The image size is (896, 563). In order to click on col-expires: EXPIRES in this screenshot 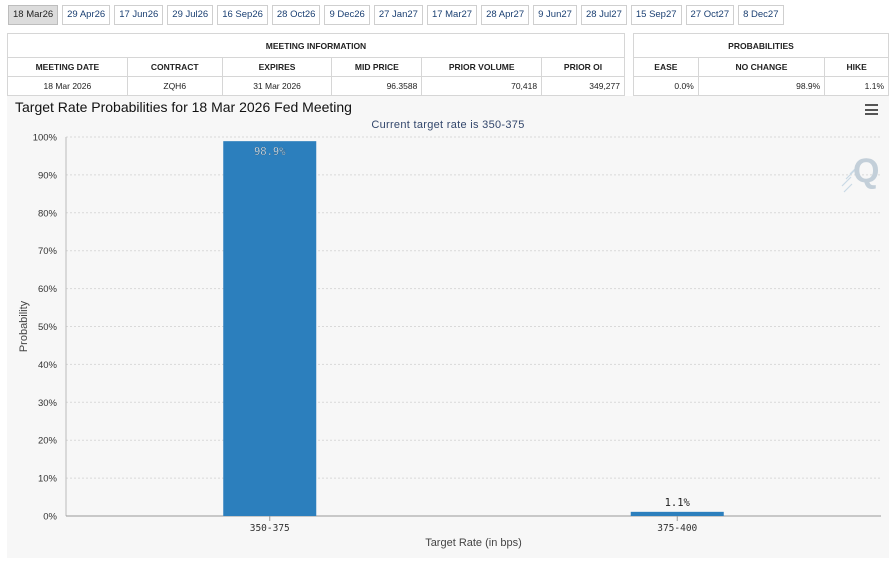, I will do `click(277, 67)`.